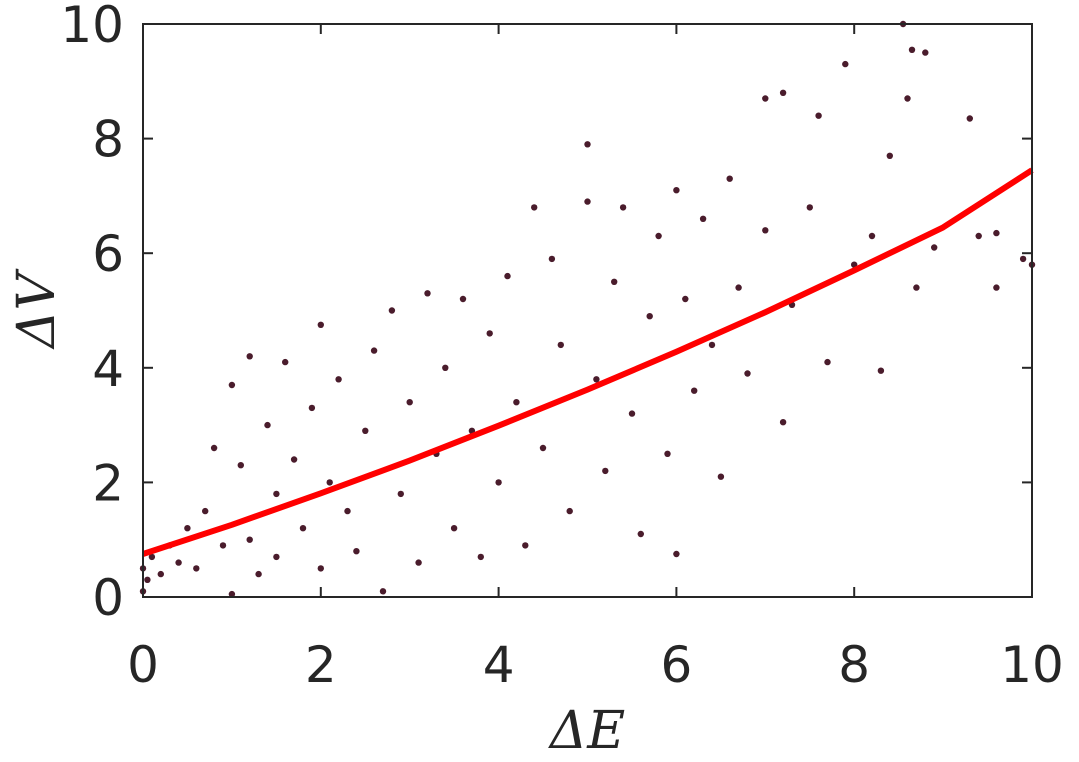  Describe the element at coordinates (143, 665) in the screenshot. I see `x-tick-label: 0` at that location.